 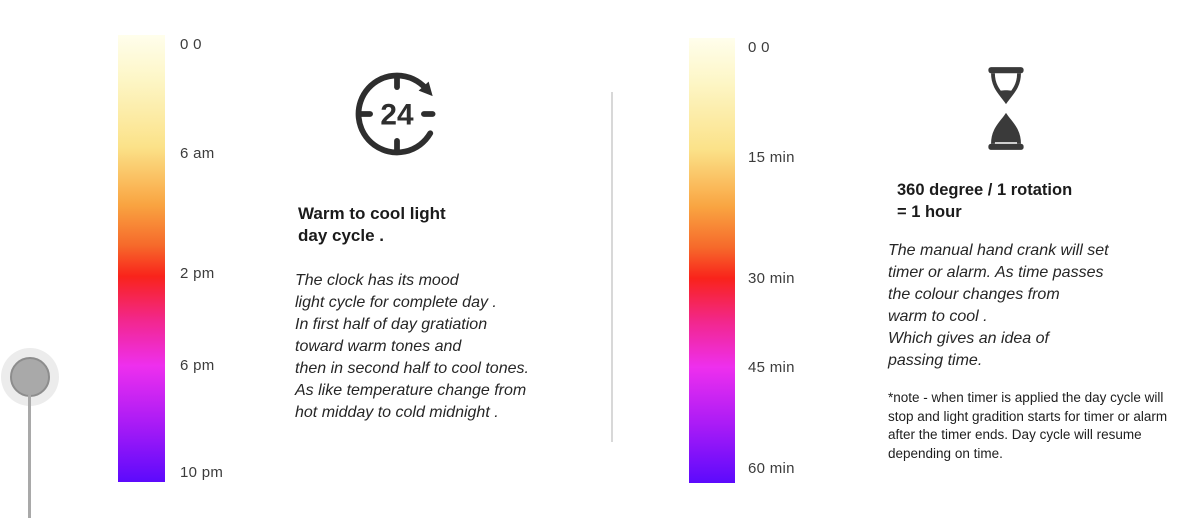 I want to click on day-scale-label-0: 0 0, so click(x=191, y=44).